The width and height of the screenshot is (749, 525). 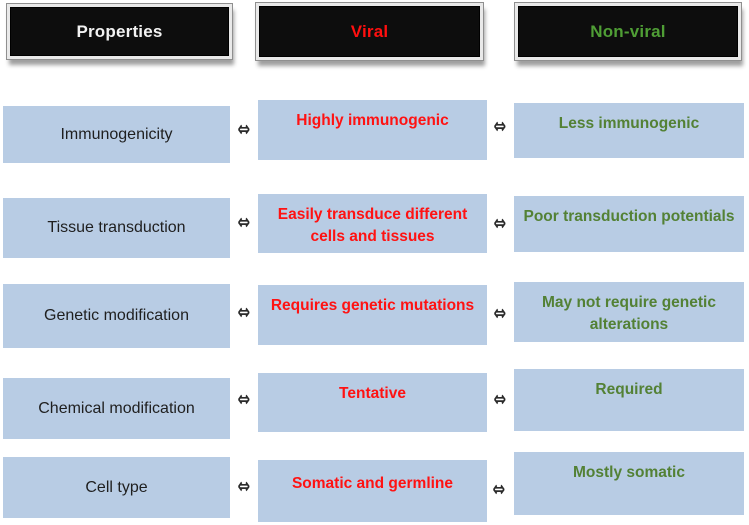 I want to click on viral-cell-genetic-modification: Requires genetic mutations, so click(x=372, y=315).